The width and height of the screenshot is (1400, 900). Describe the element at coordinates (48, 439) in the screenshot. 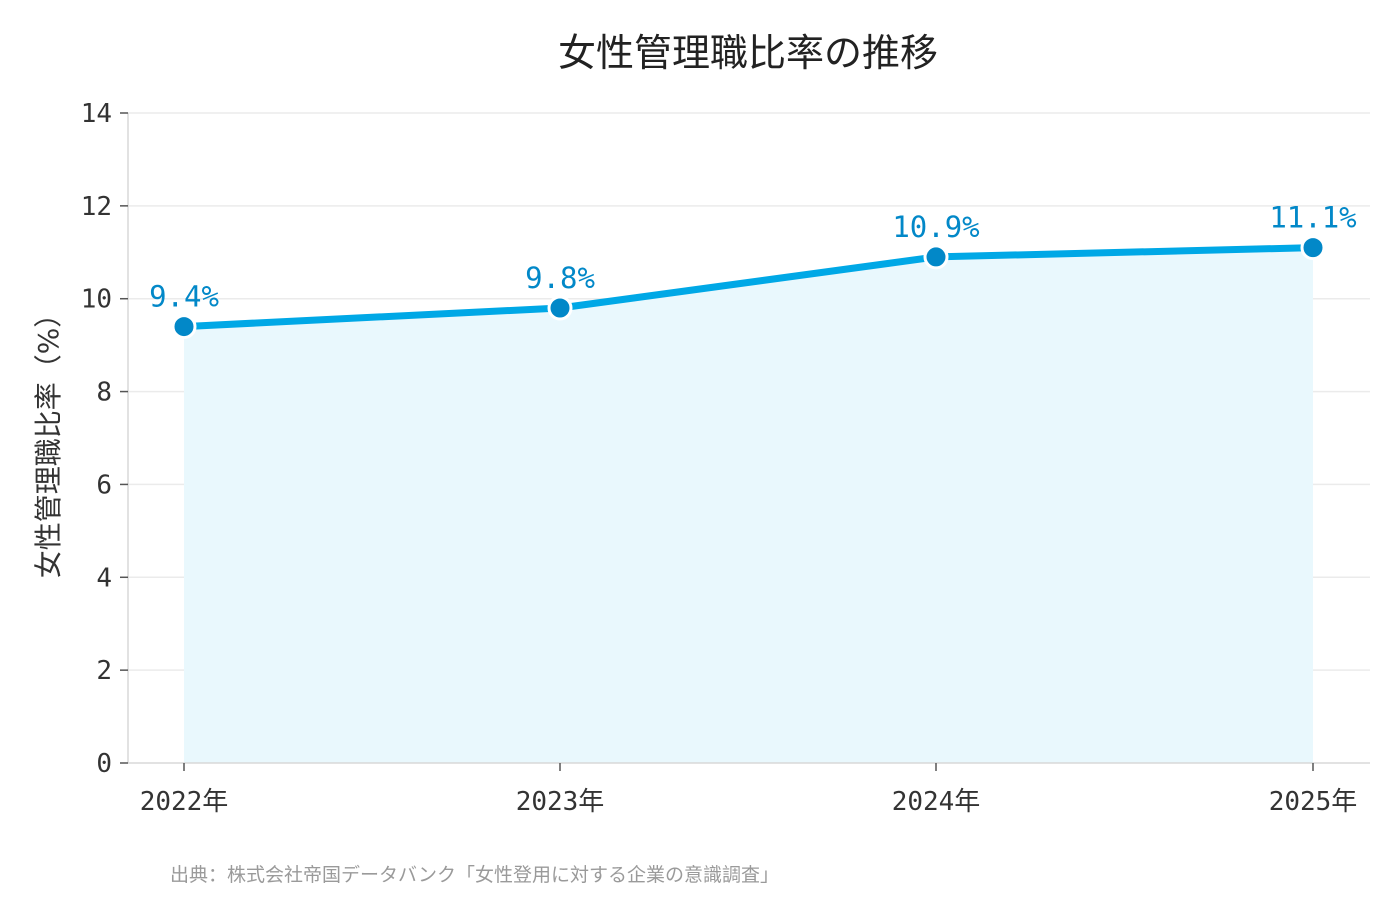

I see `y-axis-label: 女性管理職比率（%）` at that location.